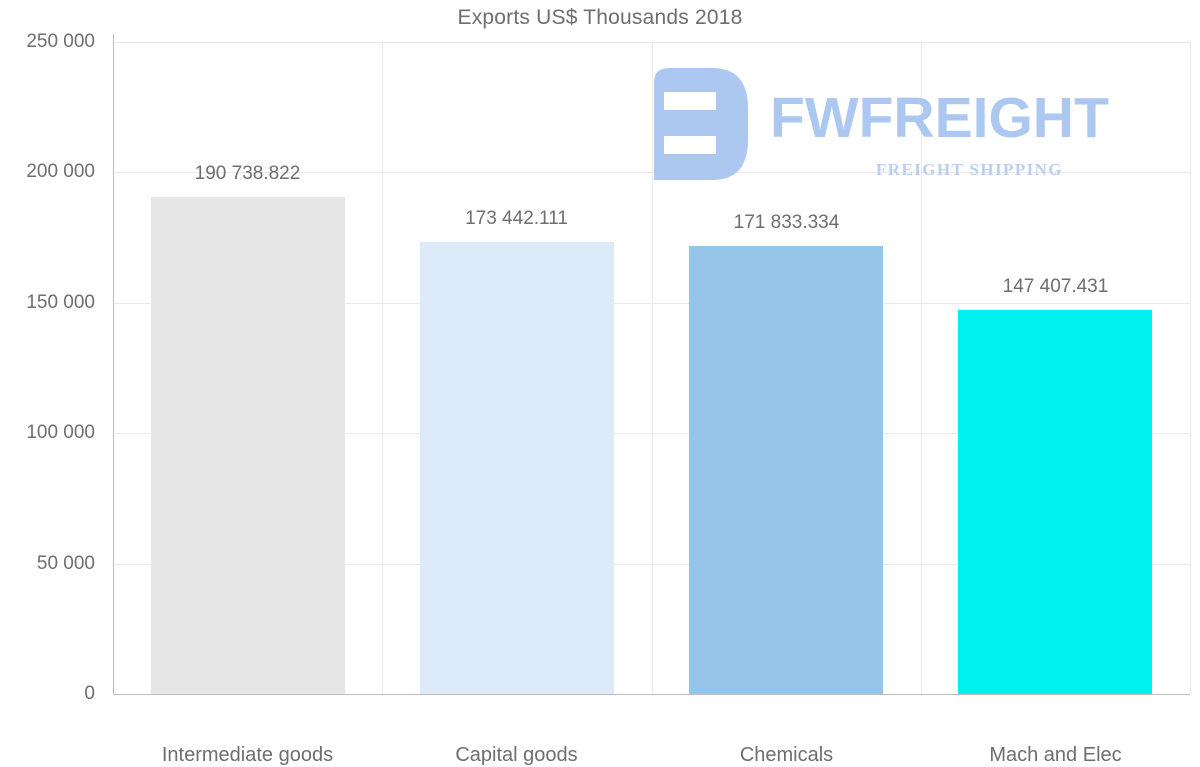 This screenshot has height=767, width=1200. Describe the element at coordinates (60, 302) in the screenshot. I see `y-axis-tick-label: 150 000` at that location.